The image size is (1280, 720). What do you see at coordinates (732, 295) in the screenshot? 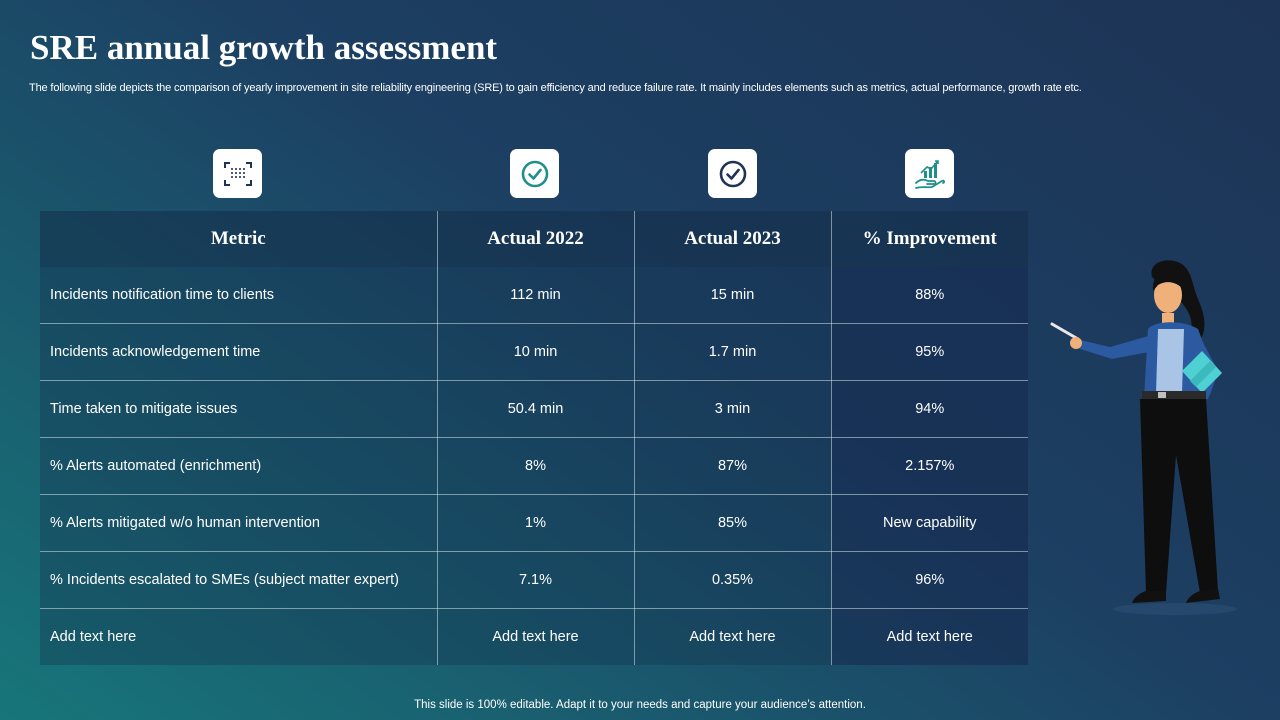
I see `actual-2023-cell: 15 min` at bounding box center [732, 295].